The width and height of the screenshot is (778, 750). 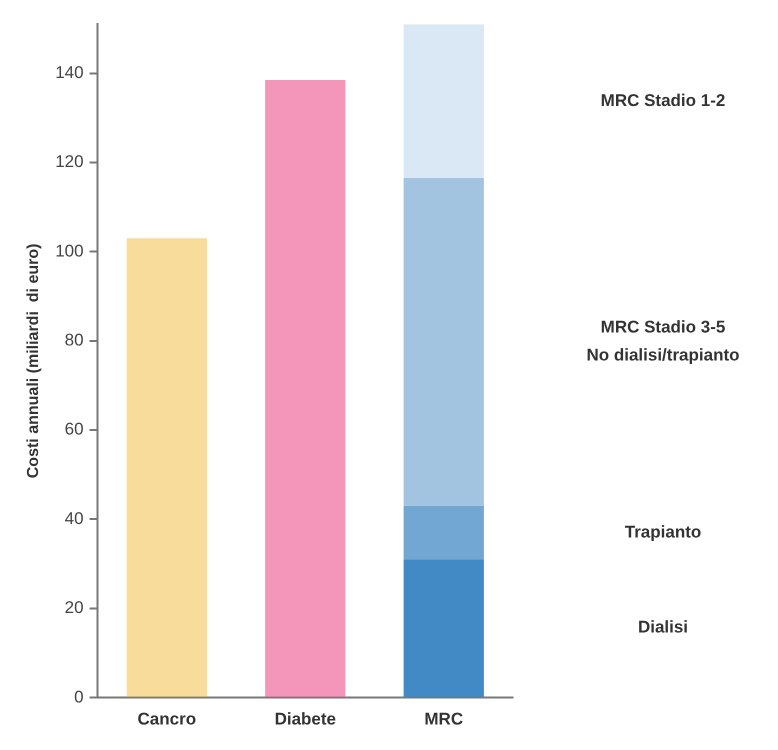 I want to click on text: MRC Stadio 3-5 No dialisi/trapianto, so click(x=663, y=341).